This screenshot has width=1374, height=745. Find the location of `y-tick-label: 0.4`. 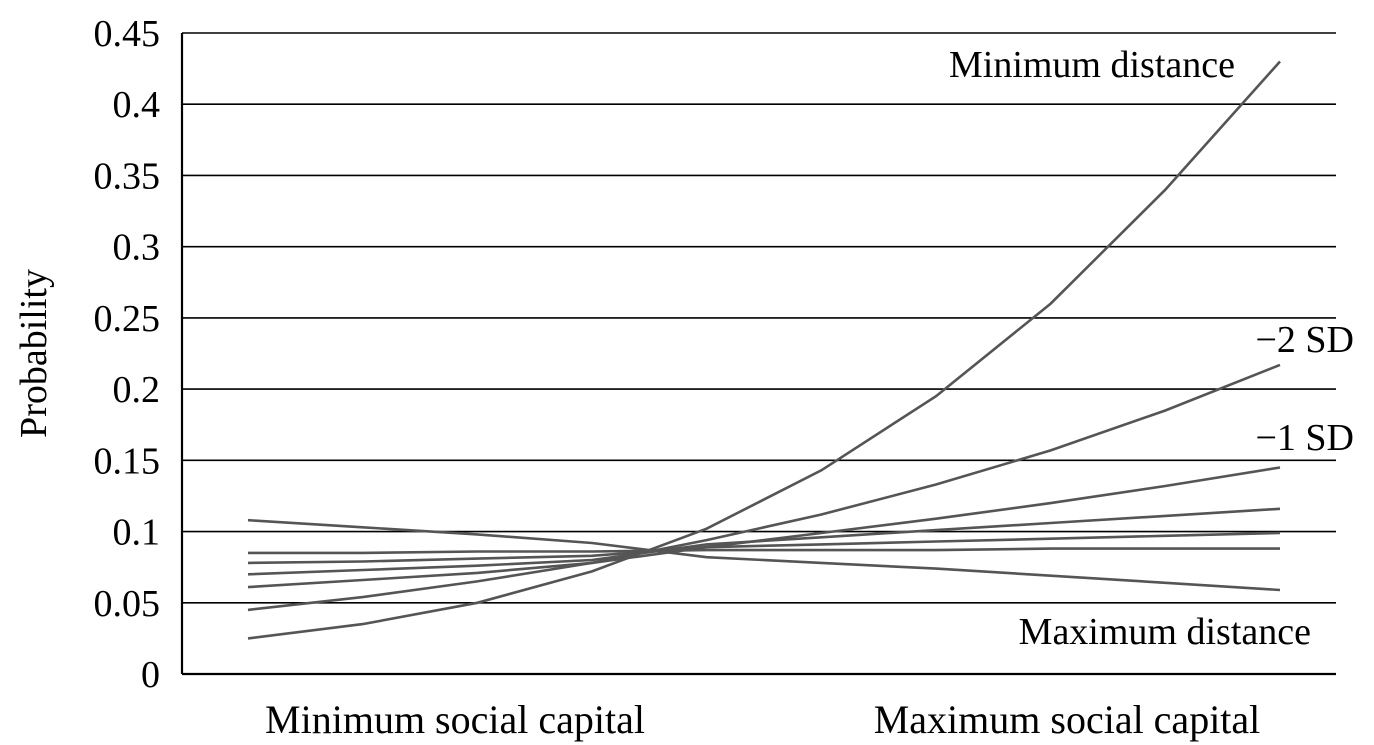

y-tick-label: 0.4 is located at coordinates (137, 105).